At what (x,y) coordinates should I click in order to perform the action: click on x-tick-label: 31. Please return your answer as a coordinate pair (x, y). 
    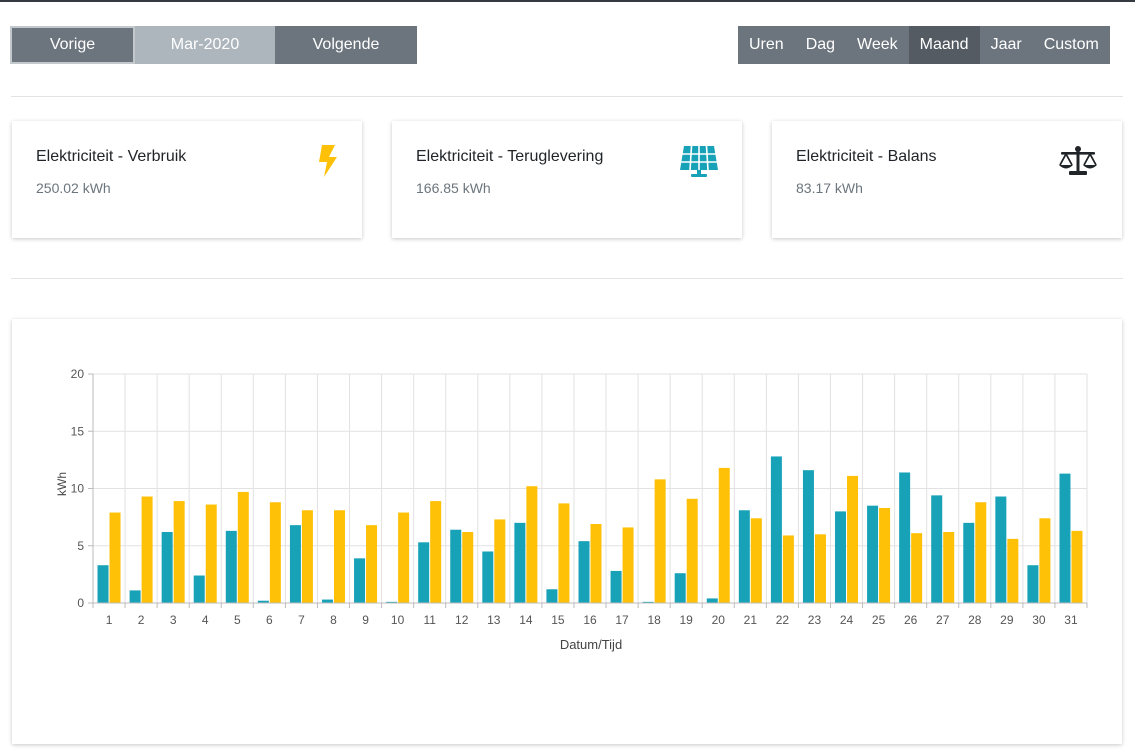
    Looking at the image, I should click on (1071, 620).